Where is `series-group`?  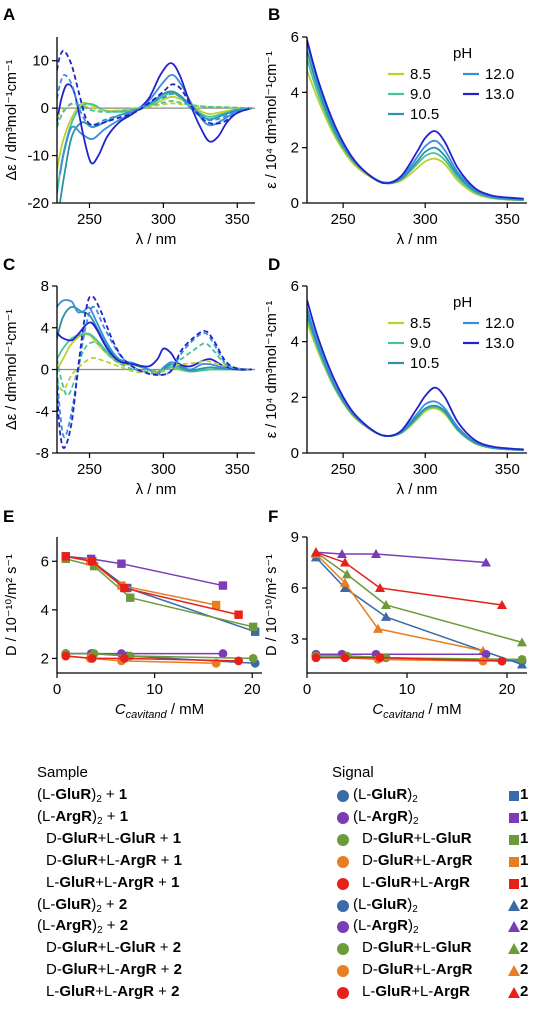 series-group is located at coordinates (415, 375).